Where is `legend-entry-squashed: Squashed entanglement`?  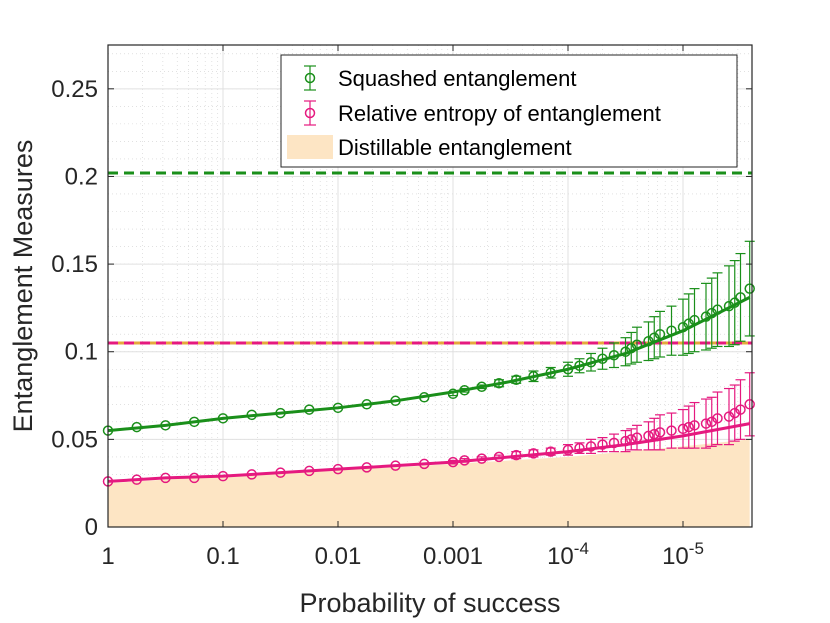
legend-entry-squashed: Squashed entanglement is located at coordinates (440, 78).